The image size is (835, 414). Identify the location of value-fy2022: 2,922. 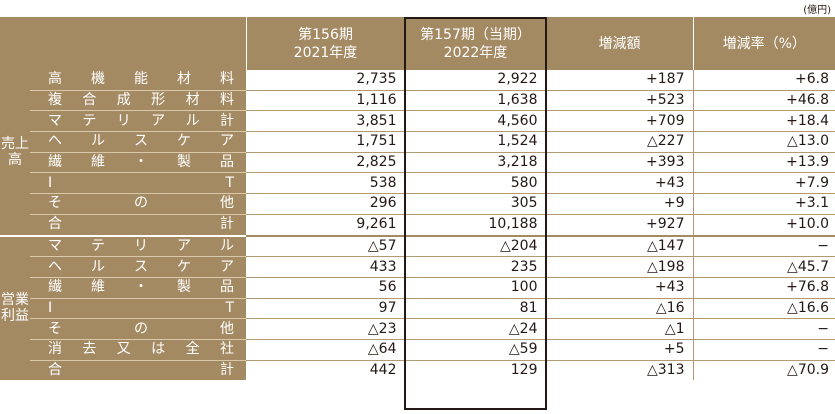
(476, 80).